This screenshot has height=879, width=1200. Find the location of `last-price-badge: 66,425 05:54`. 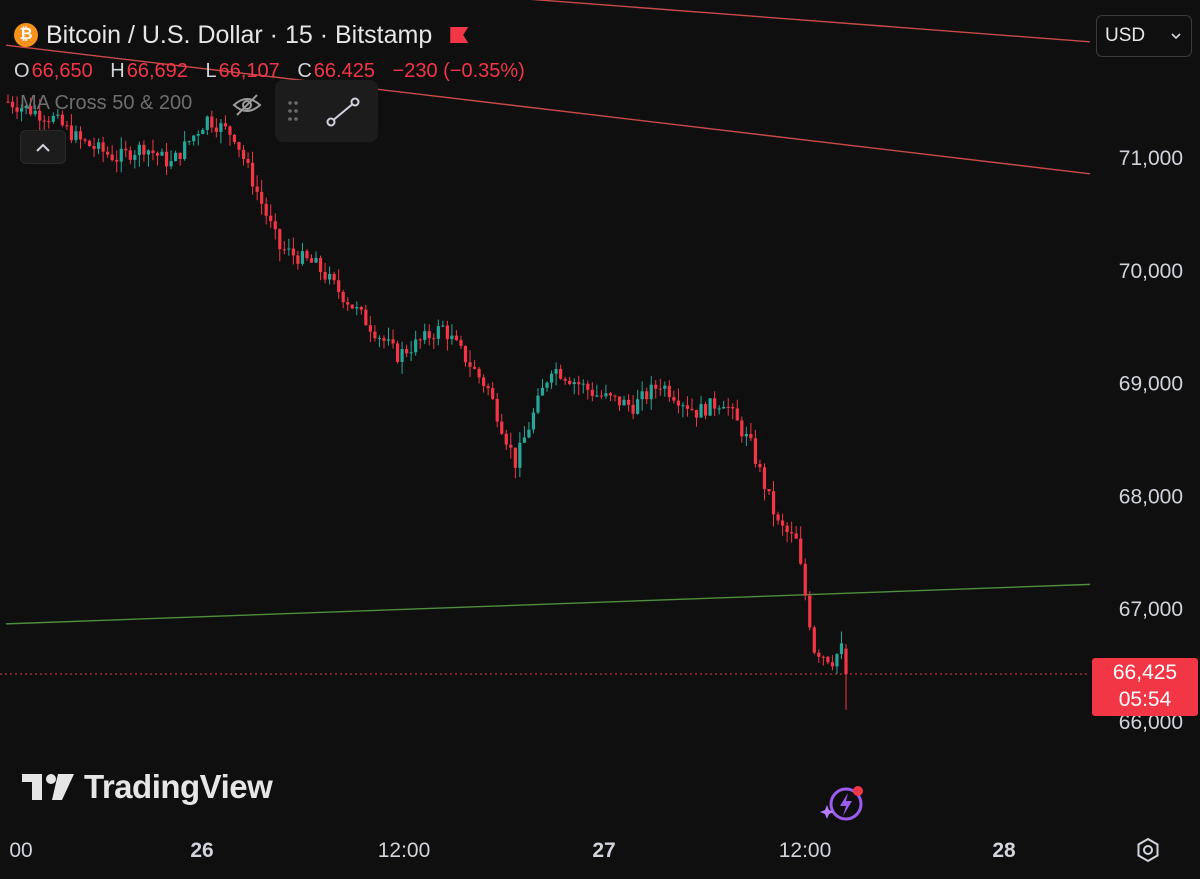

last-price-badge: 66,425 05:54 is located at coordinates (1145, 687).